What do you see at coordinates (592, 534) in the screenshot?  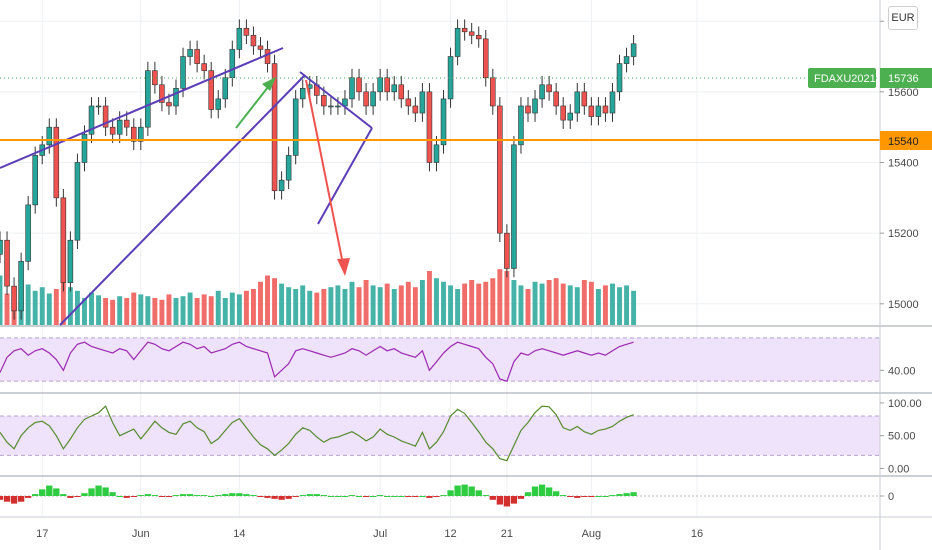 I see `time-axis-tick: Aug` at bounding box center [592, 534].